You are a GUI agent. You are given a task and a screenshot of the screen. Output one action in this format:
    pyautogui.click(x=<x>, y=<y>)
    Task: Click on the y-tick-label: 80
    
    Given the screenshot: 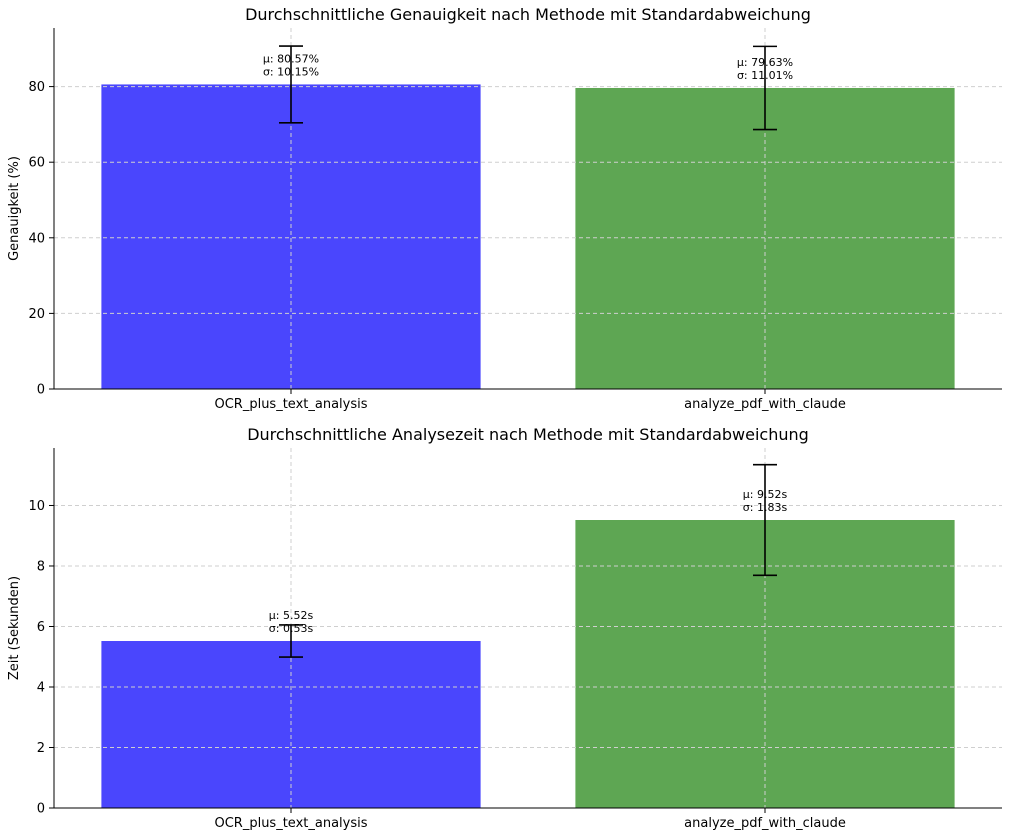 What is the action you would take?
    pyautogui.click(x=36, y=87)
    